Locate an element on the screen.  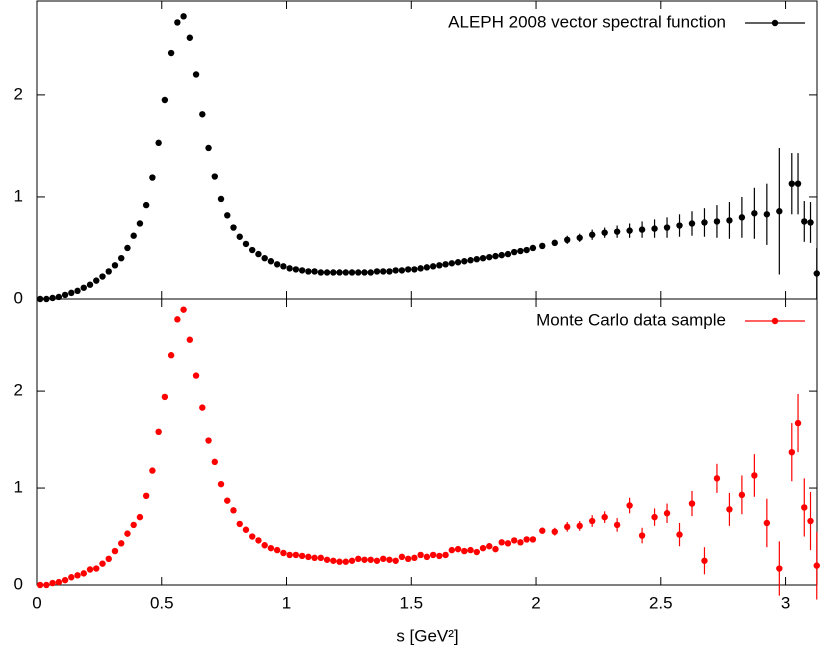
x-tick-label: 2.5 is located at coordinates (661, 602).